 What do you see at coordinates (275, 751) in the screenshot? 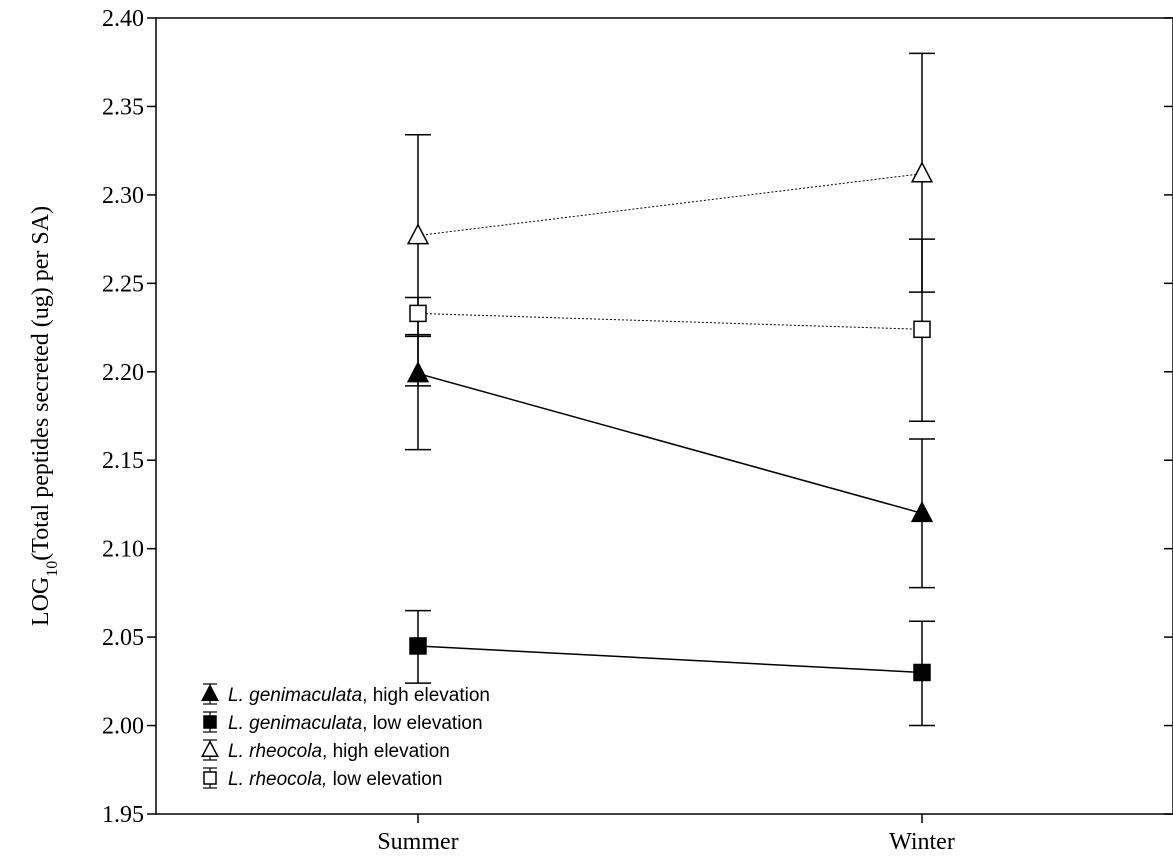
I see `legend-species: L. rheocola` at bounding box center [275, 751].